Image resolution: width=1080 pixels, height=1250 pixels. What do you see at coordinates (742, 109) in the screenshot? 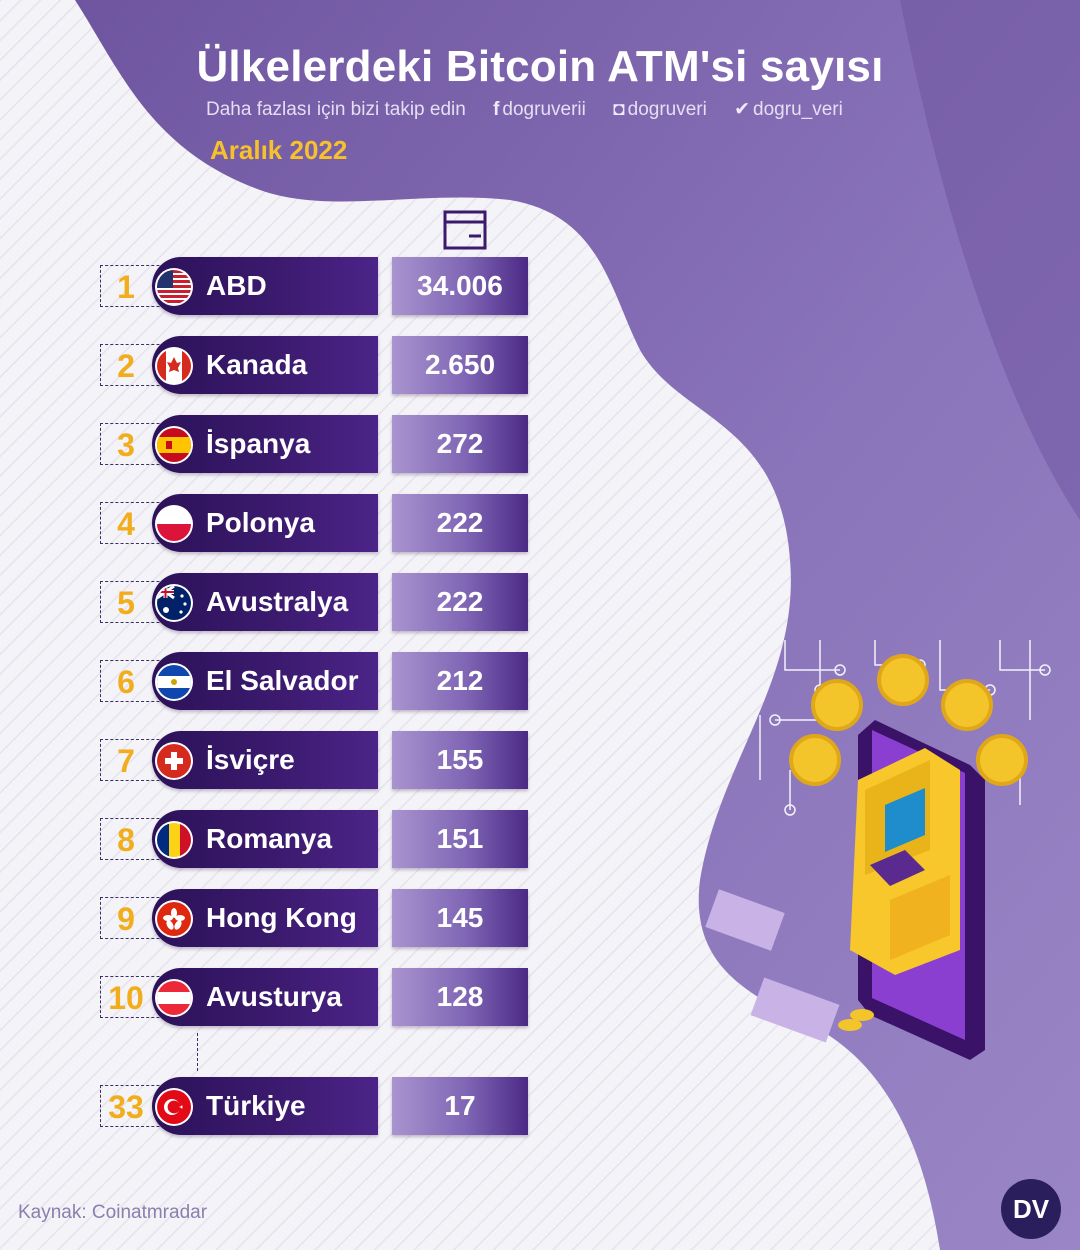
I see `twitter-icon: ✔` at bounding box center [742, 109].